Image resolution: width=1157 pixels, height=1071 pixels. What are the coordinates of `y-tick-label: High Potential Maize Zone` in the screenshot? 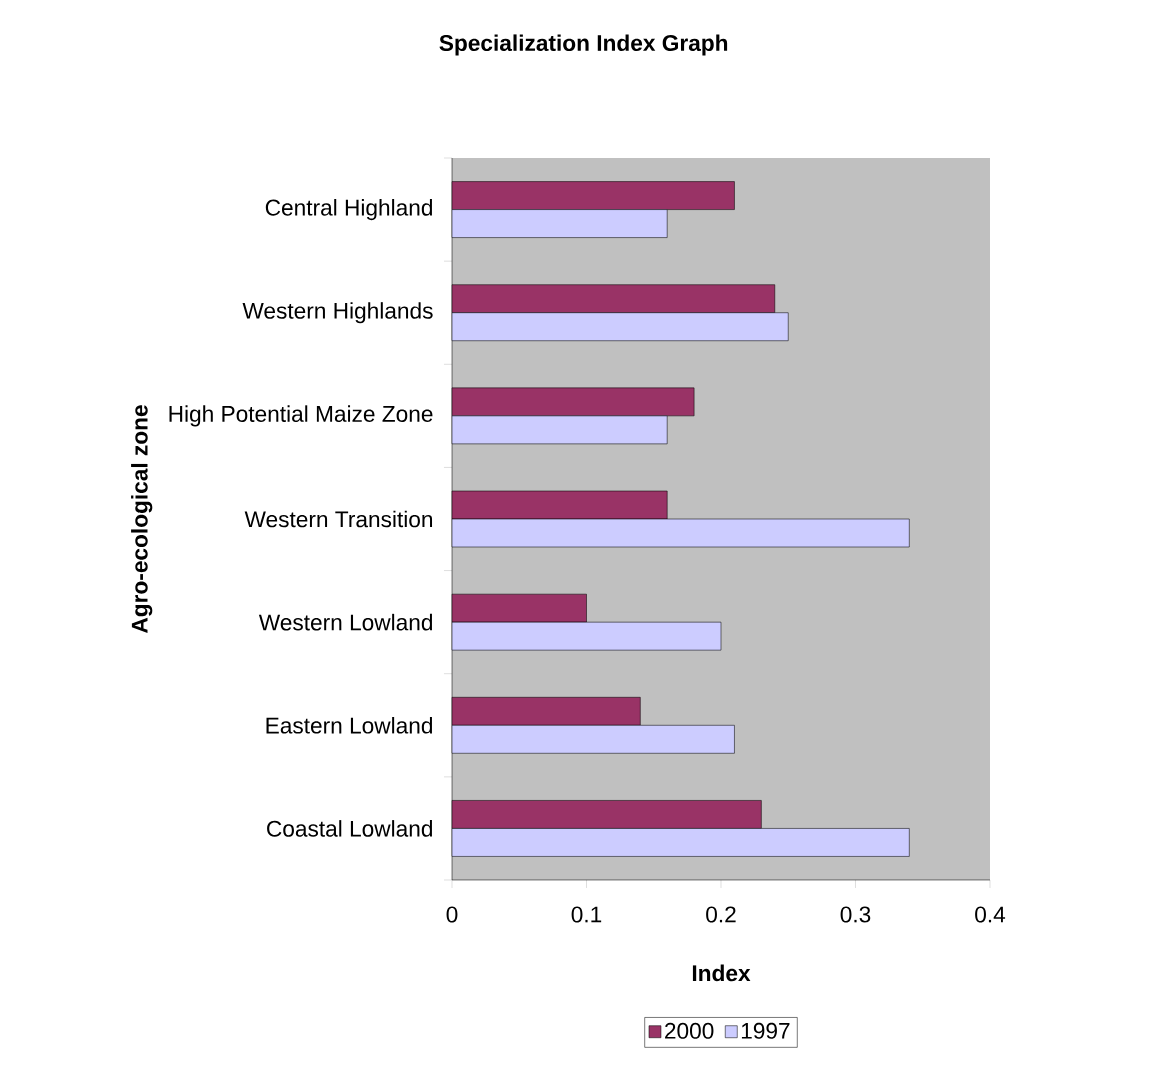 It's located at (301, 416).